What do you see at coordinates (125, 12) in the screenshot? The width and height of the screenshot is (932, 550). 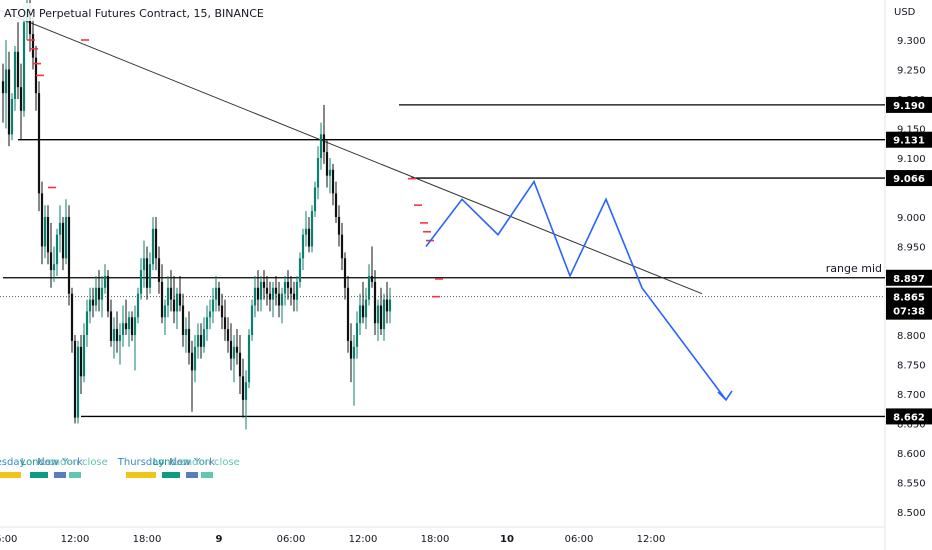 I see `title-backdrop` at bounding box center [125, 12].